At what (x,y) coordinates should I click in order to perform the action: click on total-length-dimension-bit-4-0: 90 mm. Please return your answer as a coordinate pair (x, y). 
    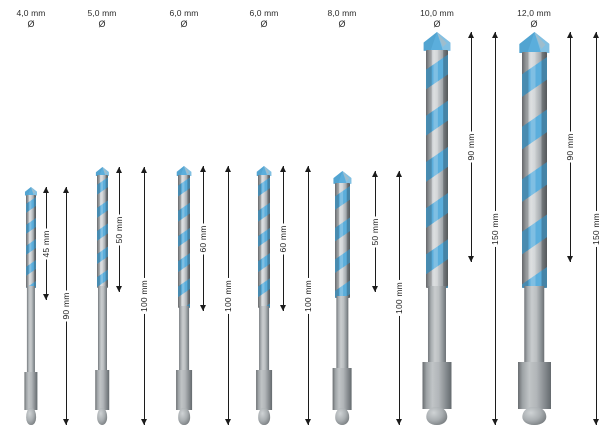
    Looking at the image, I should click on (66, 306).